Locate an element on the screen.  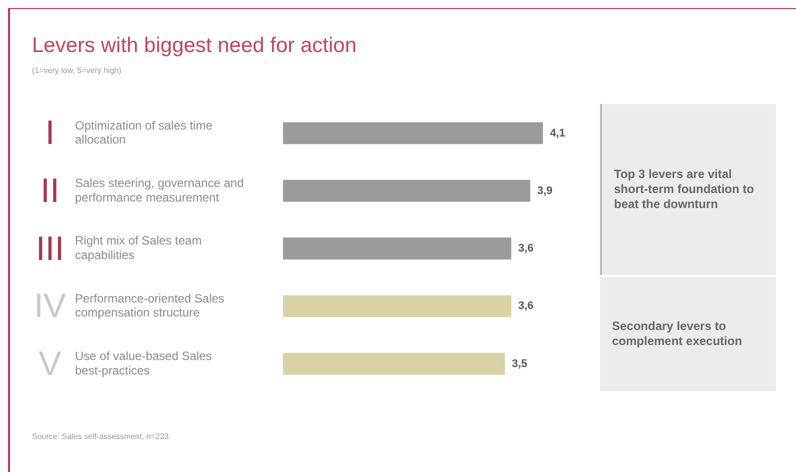
y-tick-label: Sales steering, governance and performance measurement is located at coordinates (159, 190).